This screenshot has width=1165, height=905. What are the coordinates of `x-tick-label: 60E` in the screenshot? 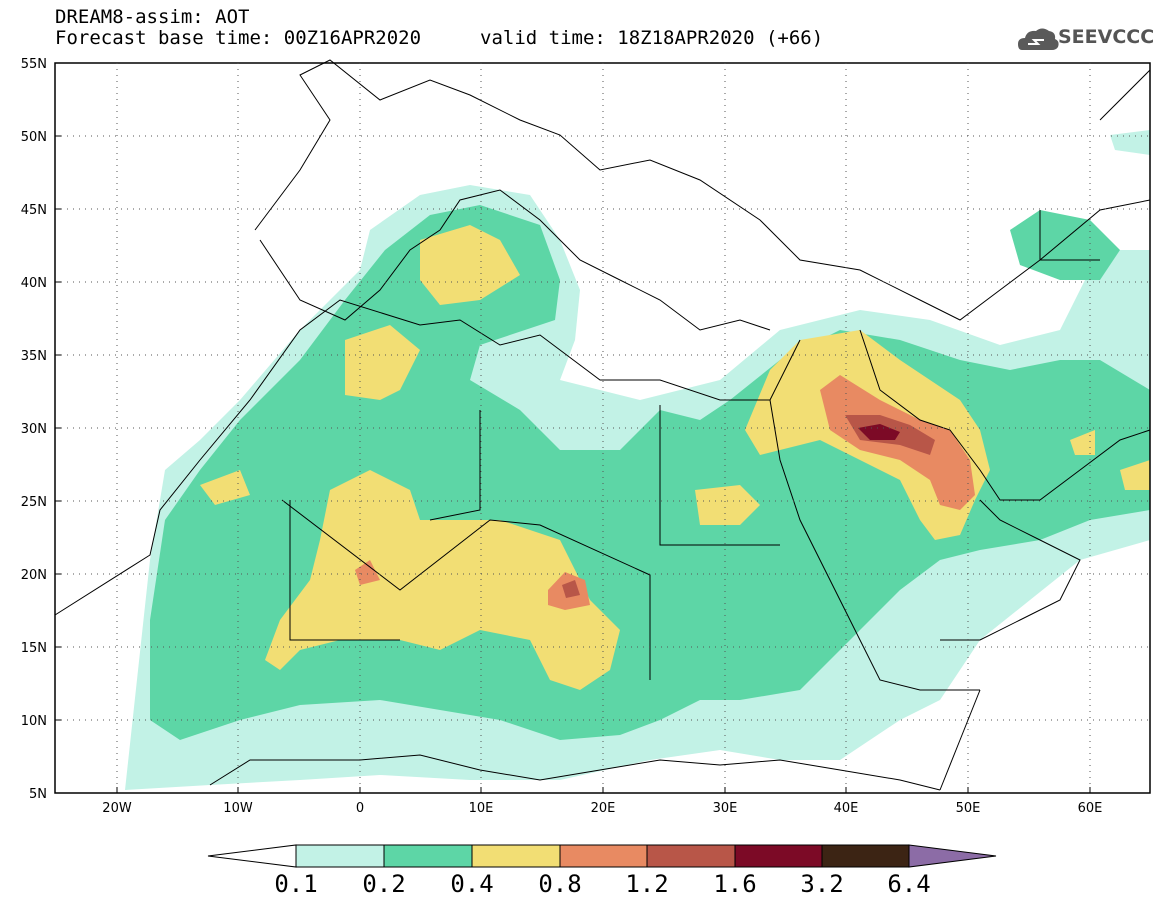 It's located at (1090, 808).